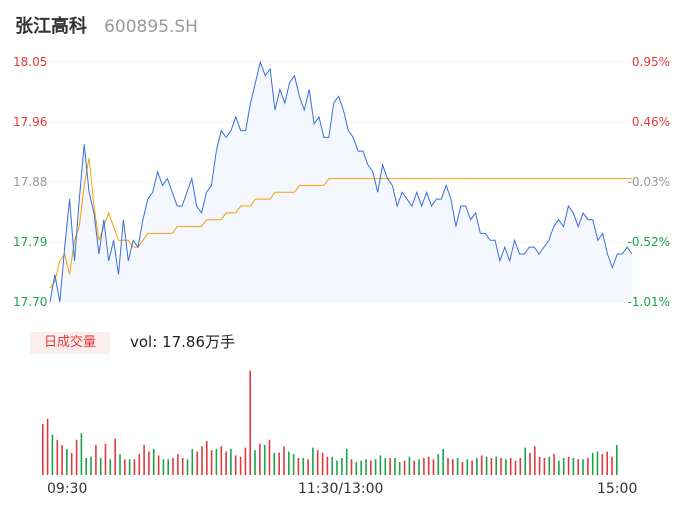 Image resolution: width=686 pixels, height=524 pixels. I want to click on stock-header: 张江高科 600895.SH, so click(106, 26).